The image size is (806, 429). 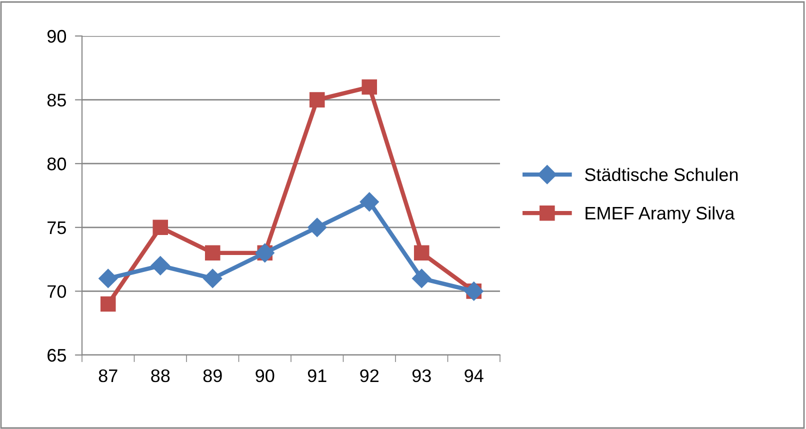 I want to click on y-tick-label: 85, so click(x=56, y=100).